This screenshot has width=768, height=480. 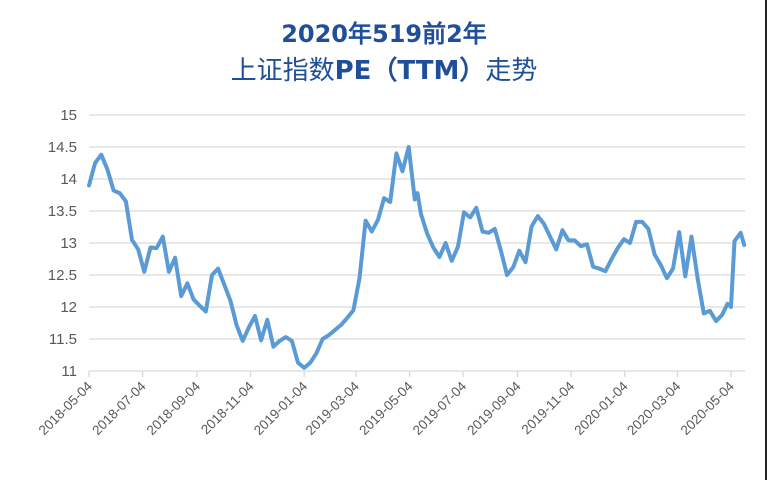 What do you see at coordinates (410, 71) in the screenshot?
I see `subtitle-metric: PE（TTM）` at bounding box center [410, 71].